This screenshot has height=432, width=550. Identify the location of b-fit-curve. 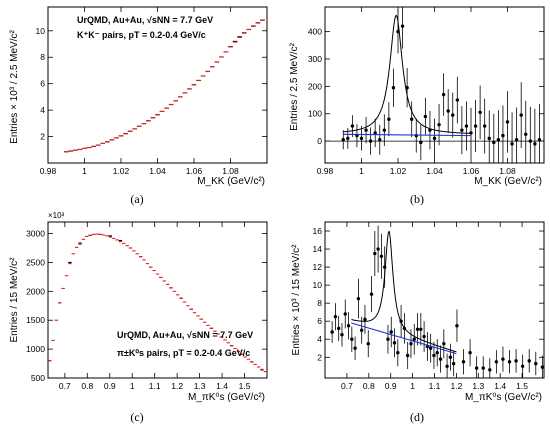
(407, 74).